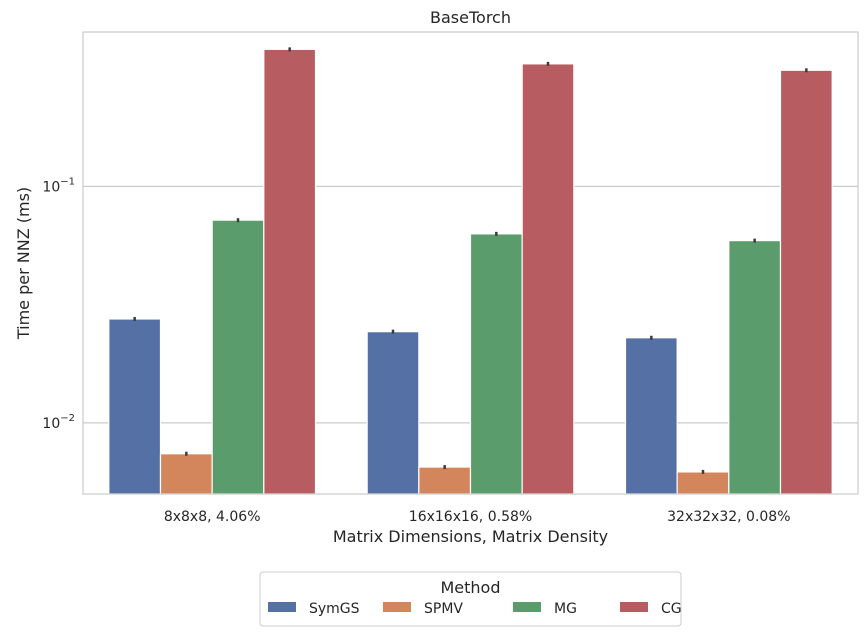  What do you see at coordinates (545, 609) in the screenshot?
I see `legend-item-mg: MG` at bounding box center [545, 609].